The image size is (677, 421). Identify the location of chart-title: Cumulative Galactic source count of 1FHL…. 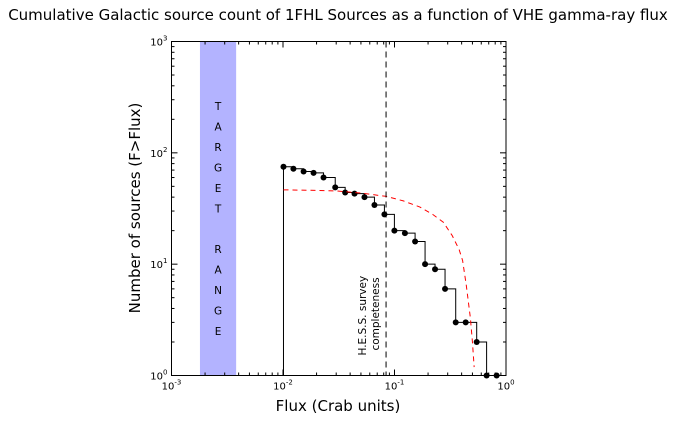
(338, 15).